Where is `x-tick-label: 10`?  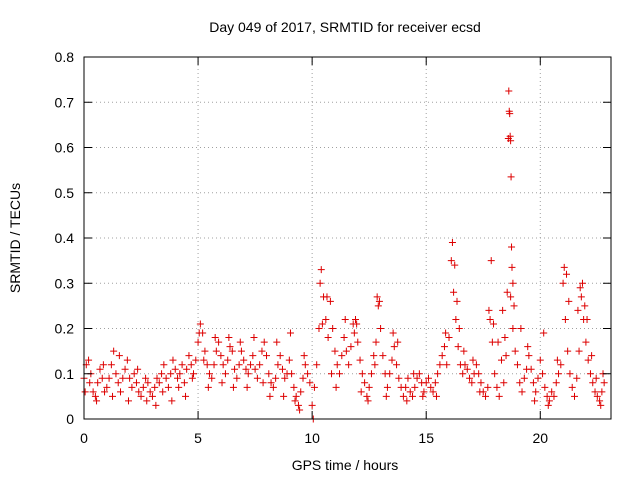
x-tick-label: 10 is located at coordinates (312, 438).